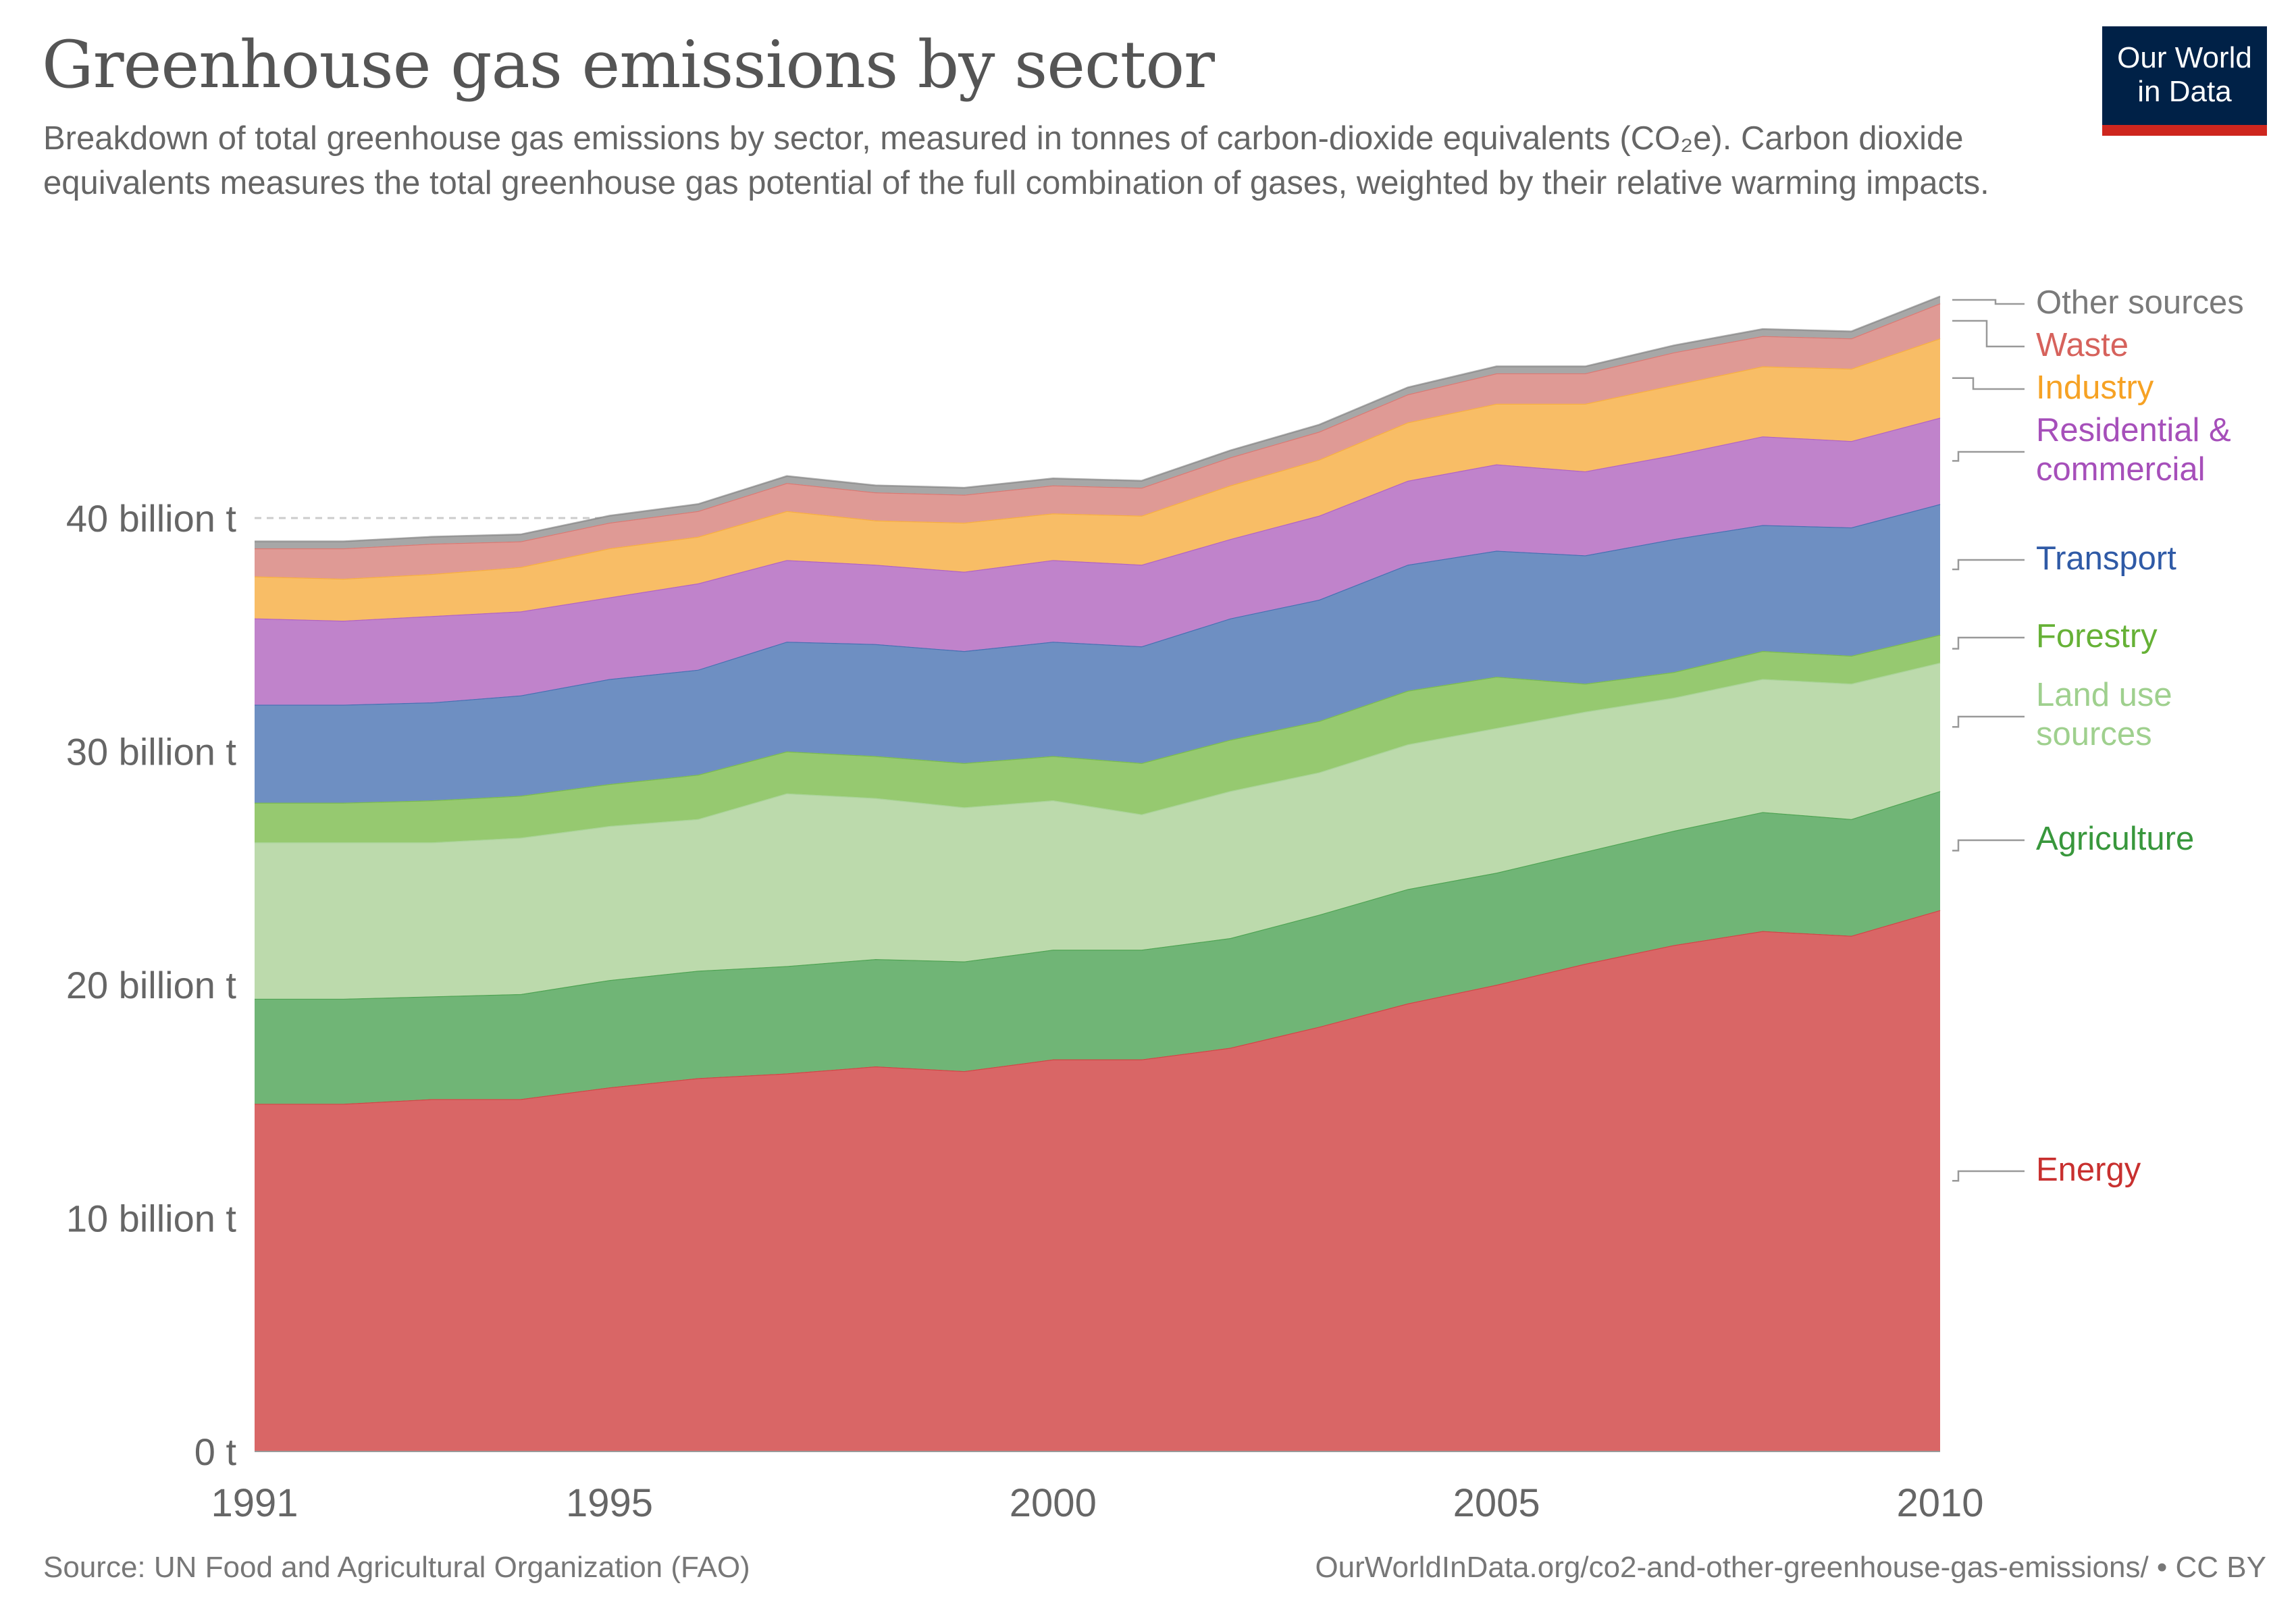 The image size is (2296, 1621). Describe the element at coordinates (609, 1503) in the screenshot. I see `x-tick-label: 1995` at that location.